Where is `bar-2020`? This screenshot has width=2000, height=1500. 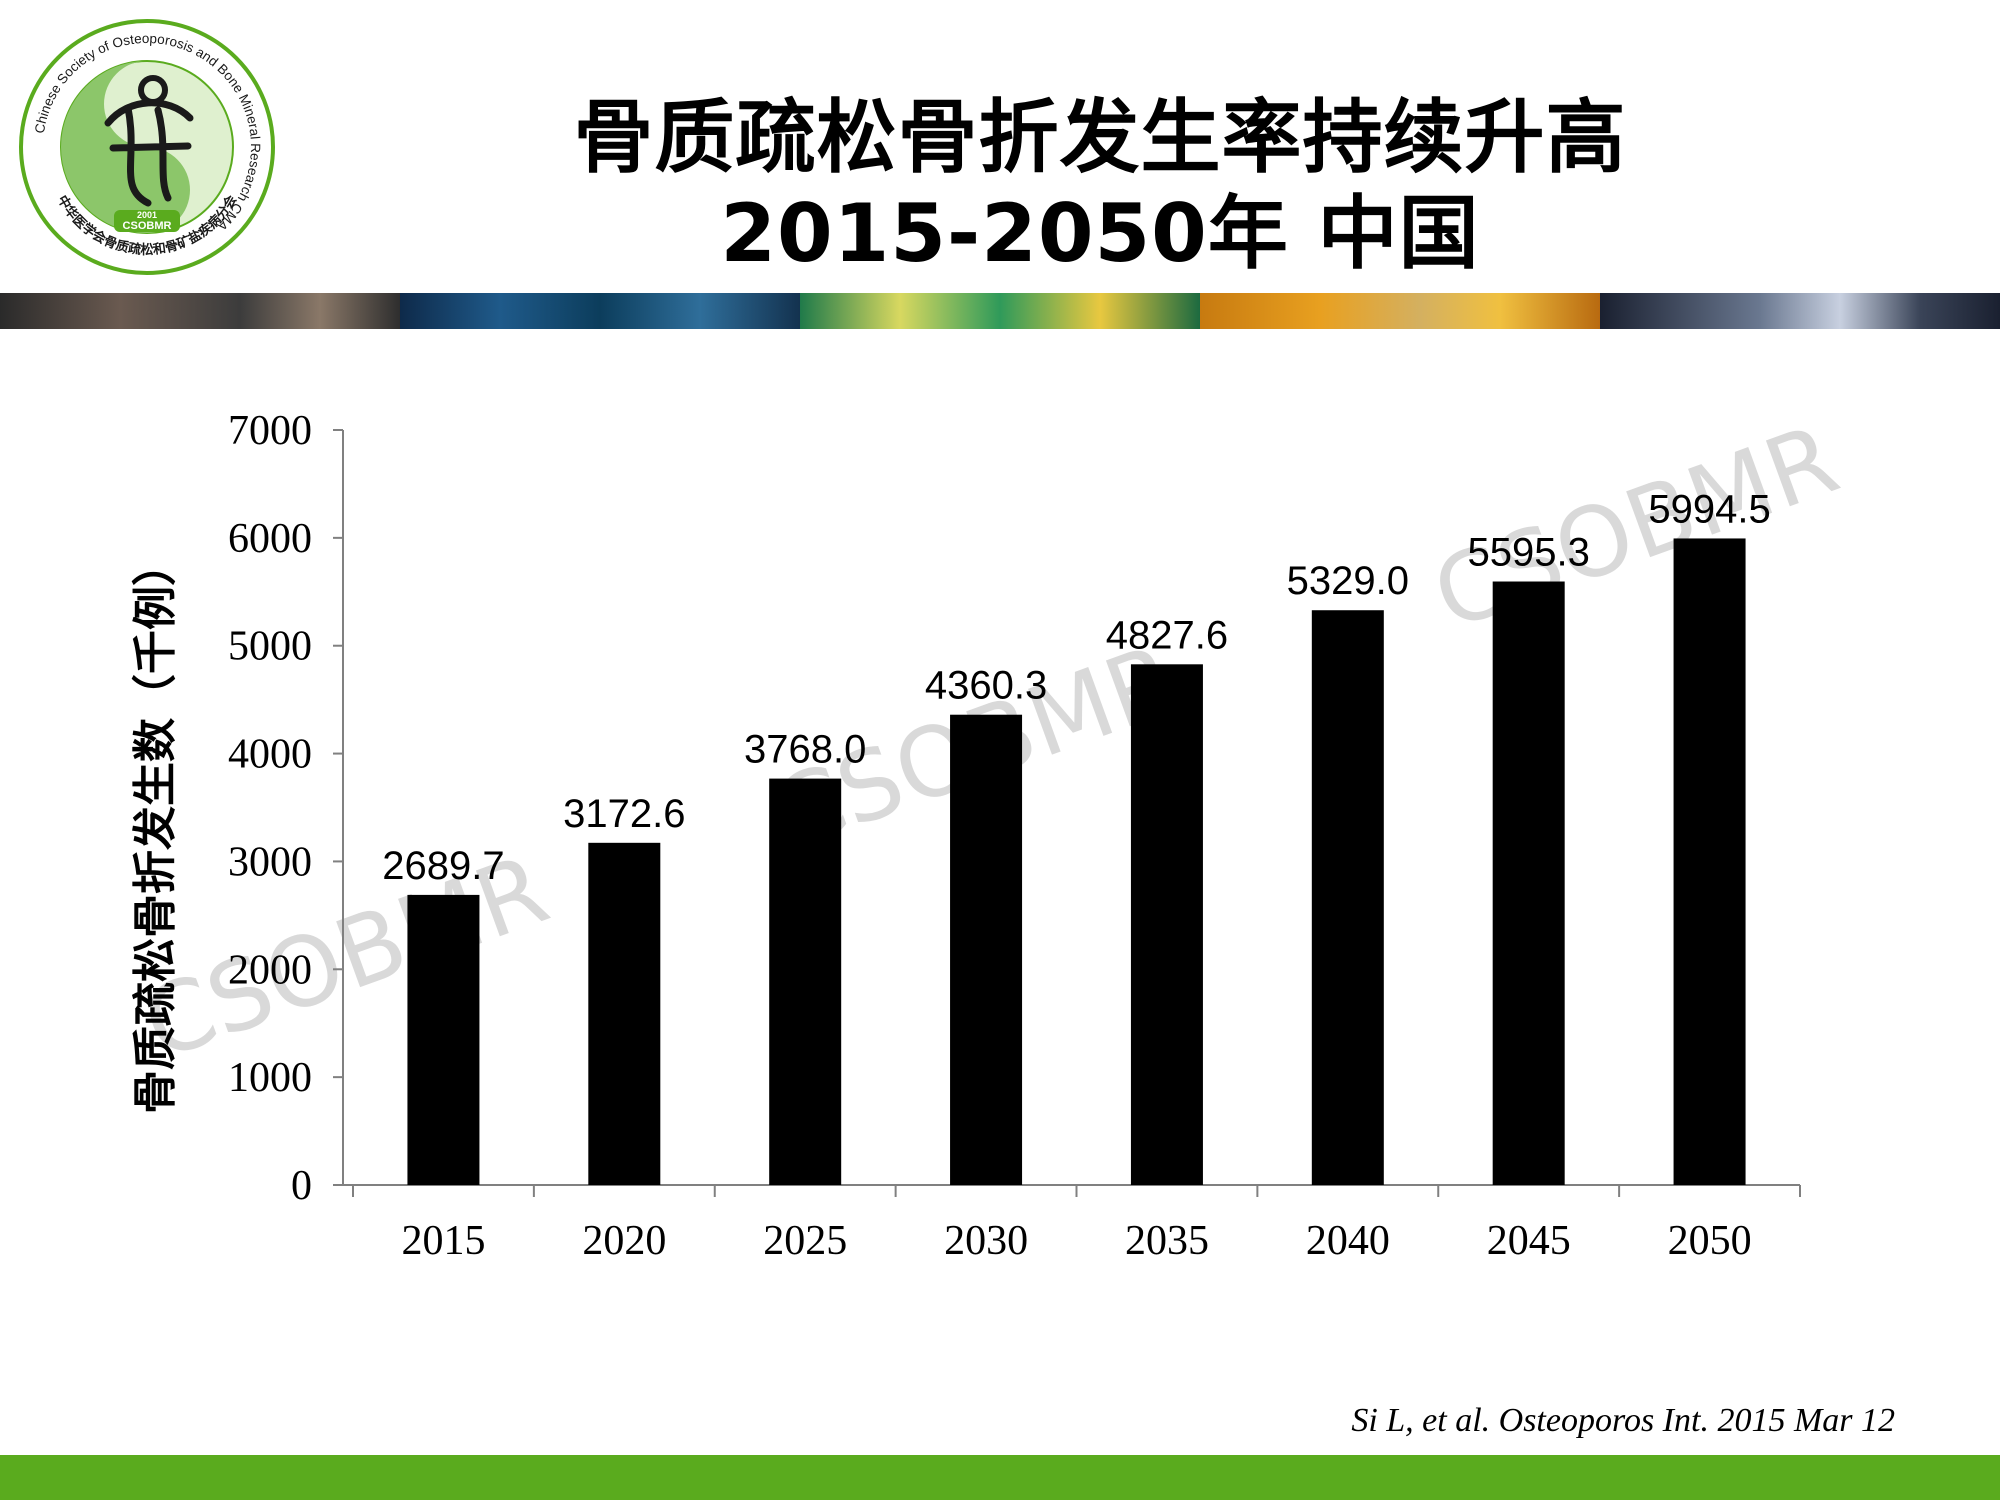
bar-2020 is located at coordinates (624, 1013).